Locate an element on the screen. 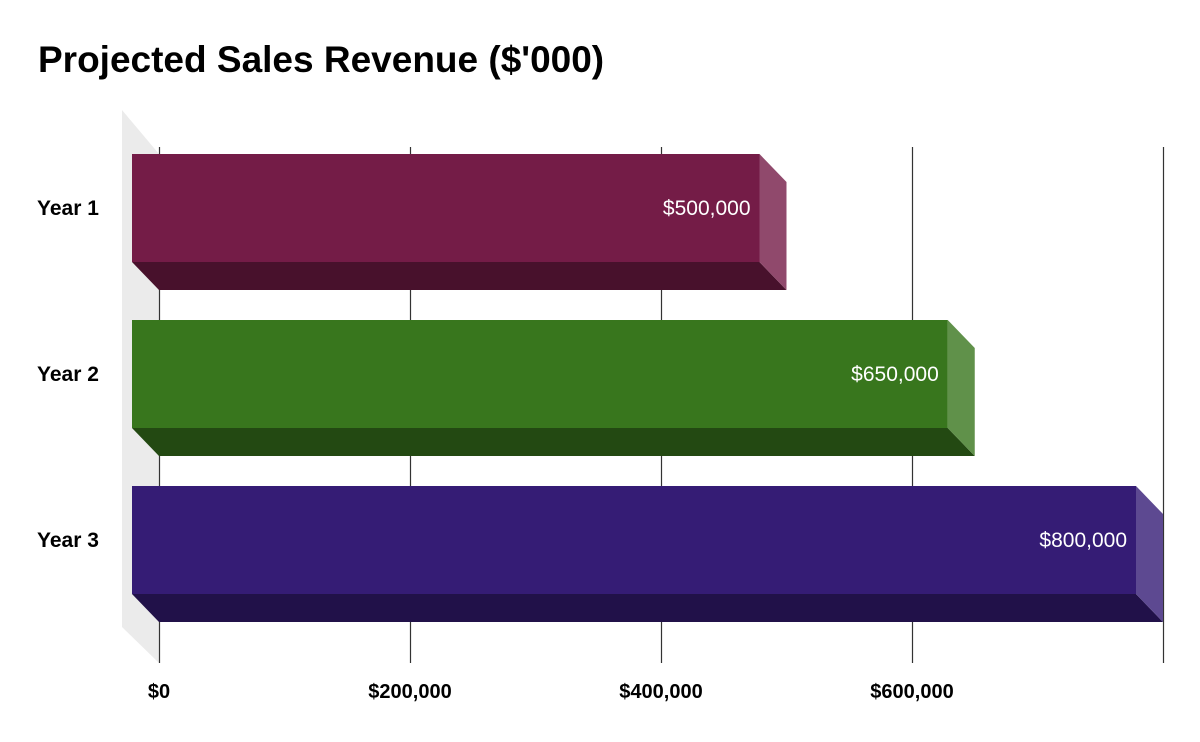 This screenshot has width=1200, height=742. category-label: Year 2 is located at coordinates (68, 374).